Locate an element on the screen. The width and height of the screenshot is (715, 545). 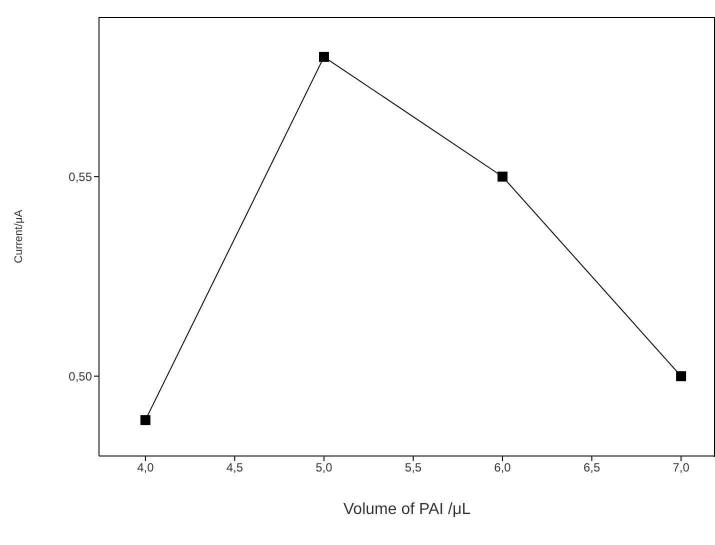
x-tick-label: 5,5 is located at coordinates (413, 467).